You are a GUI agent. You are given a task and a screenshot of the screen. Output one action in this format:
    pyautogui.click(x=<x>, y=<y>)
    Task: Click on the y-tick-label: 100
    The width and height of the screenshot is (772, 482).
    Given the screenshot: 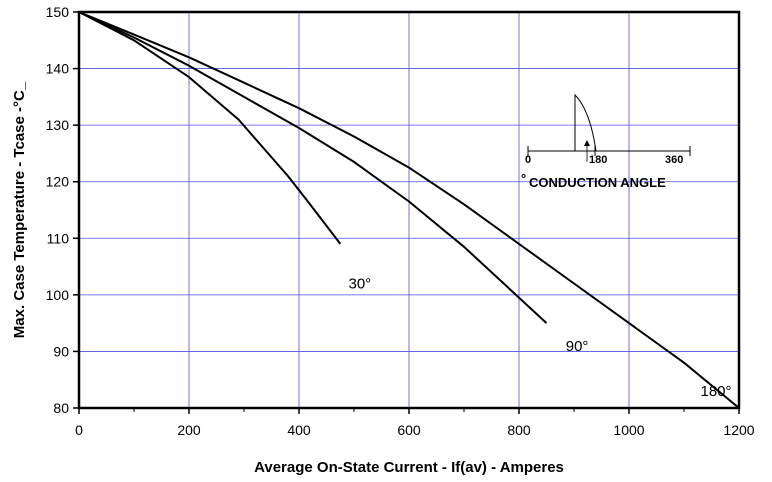 What is the action you would take?
    pyautogui.click(x=58, y=295)
    